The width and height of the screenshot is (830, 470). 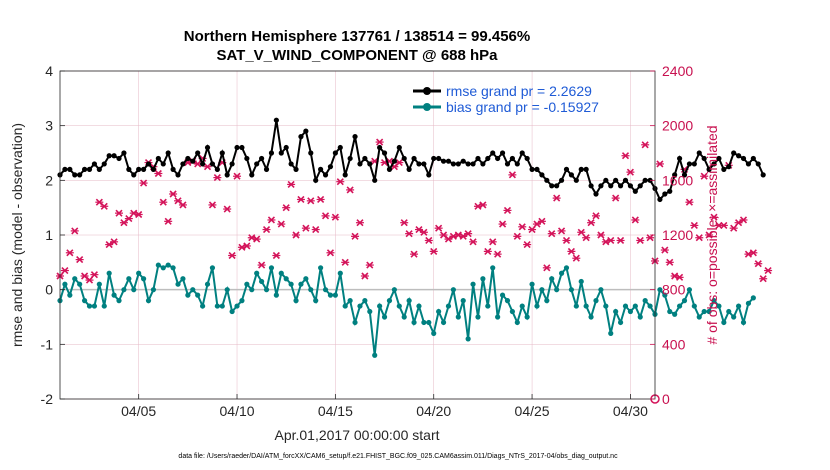 What do you see at coordinates (427, 91) in the screenshot?
I see `legend-marker-rmse` at bounding box center [427, 91].